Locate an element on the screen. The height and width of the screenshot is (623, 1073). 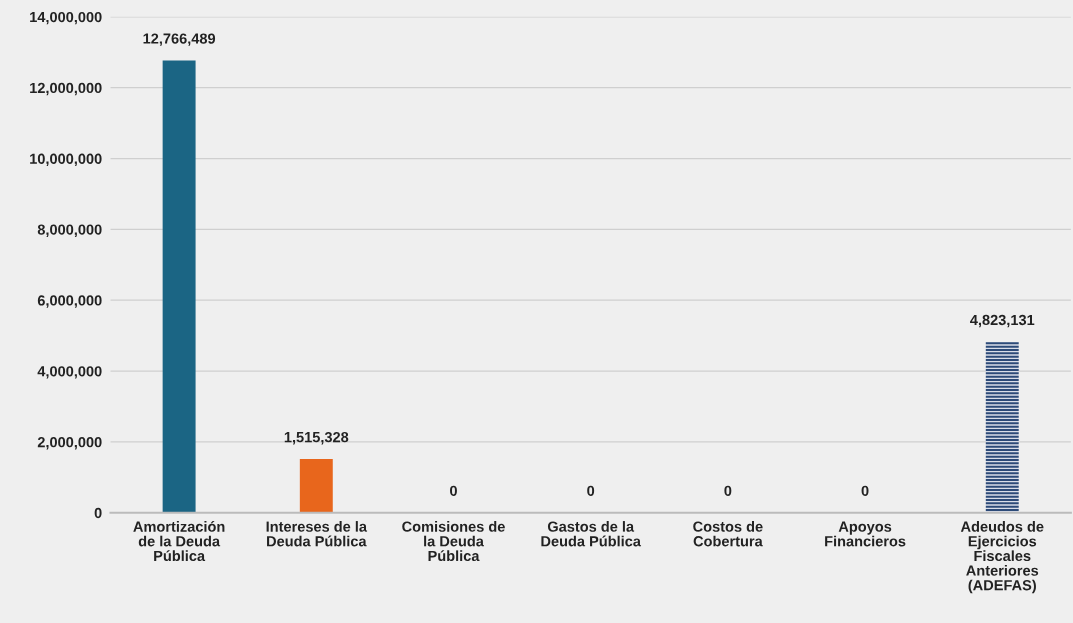
y-tick-label: 2,000,000 is located at coordinates (69, 443).